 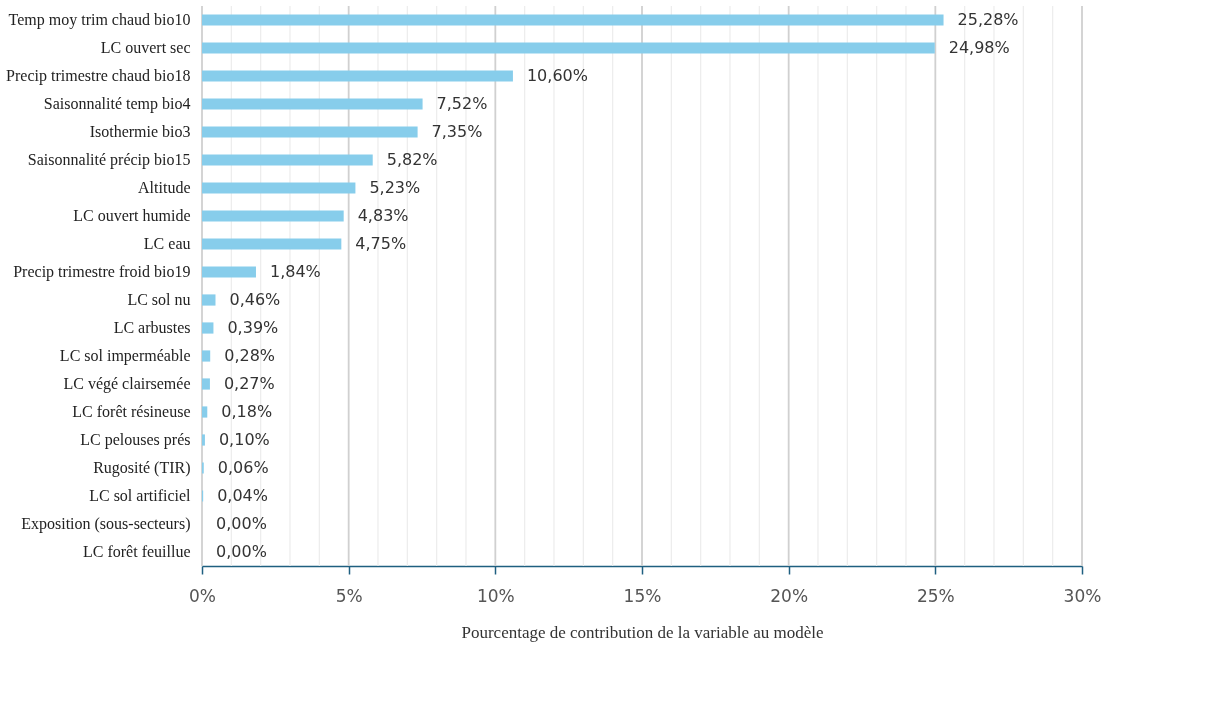 I want to click on y-tick-label: LC forêt résineuse, so click(x=131, y=411).